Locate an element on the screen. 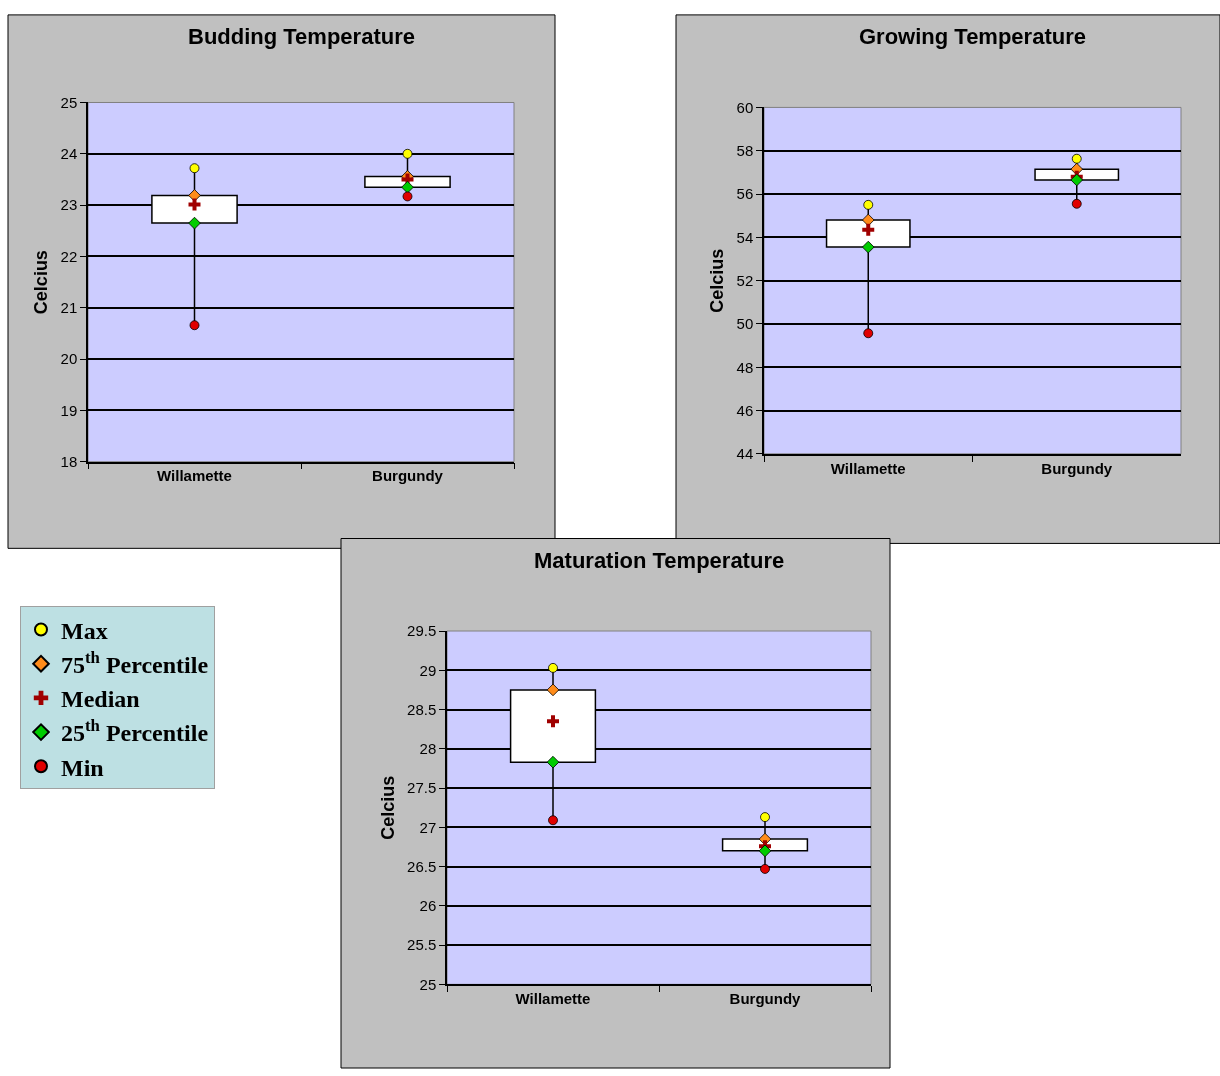 The height and width of the screenshot is (1076, 1220). y-tick-label: 19 is located at coordinates (69, 410).